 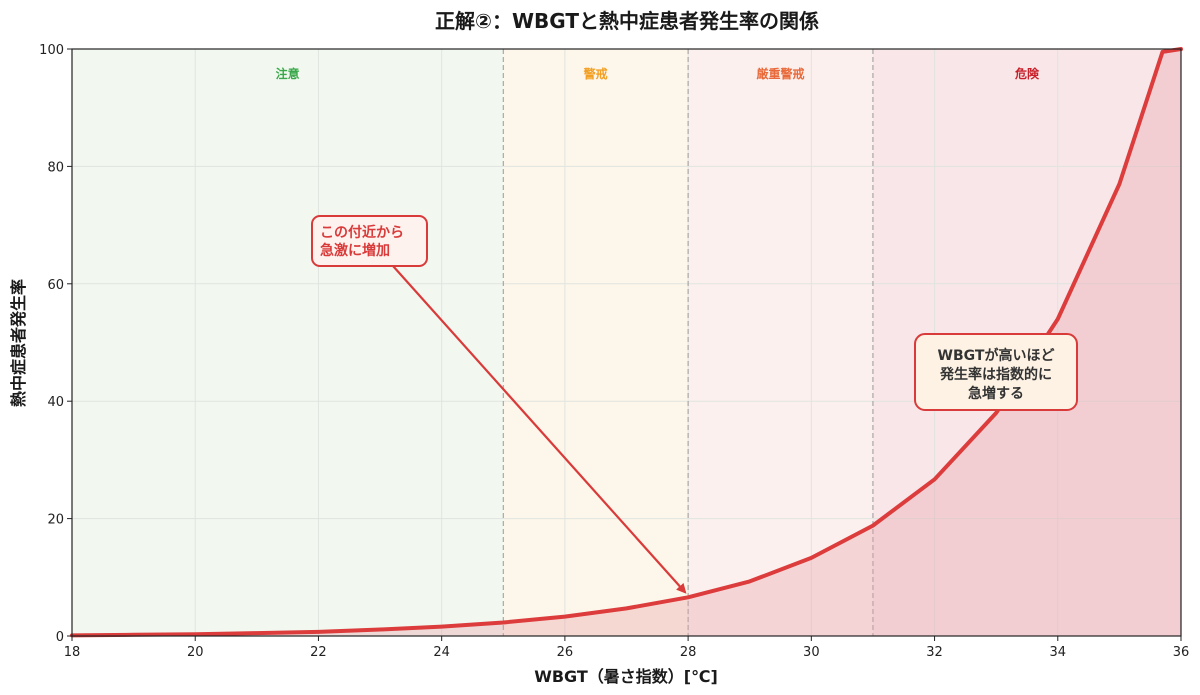 I want to click on x-axis-title: WBGT（暑さ指数）[℃], so click(x=626, y=676).